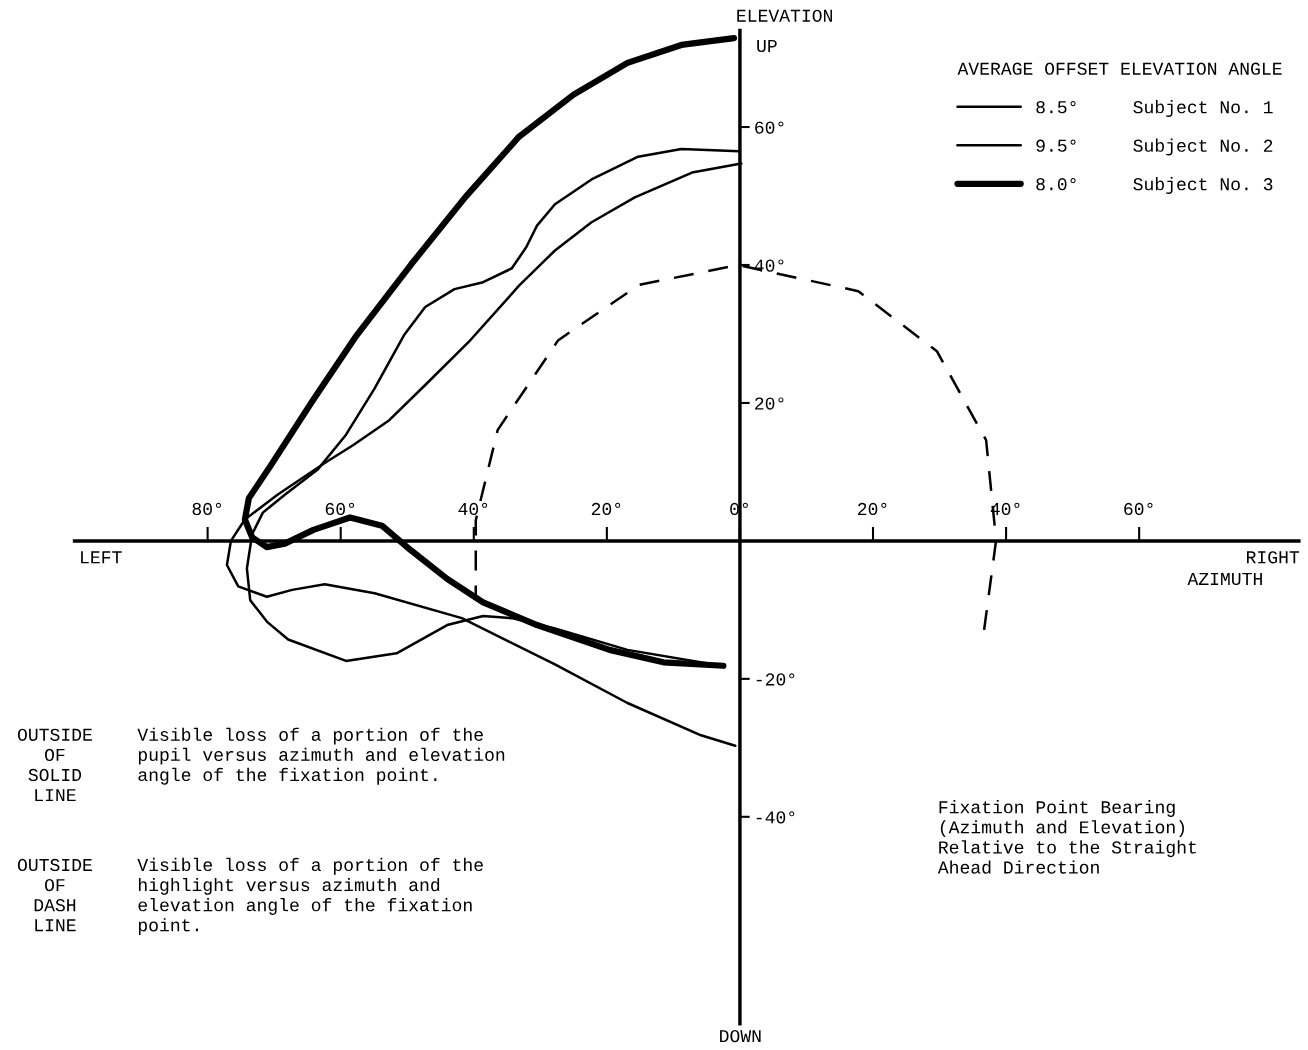 This screenshot has height=1050, width=1308. I want to click on annotation: Fixation Point Bearing (Azimuth and Elevation) Relative to the Straight Ahead Direction, so click(1067, 837).